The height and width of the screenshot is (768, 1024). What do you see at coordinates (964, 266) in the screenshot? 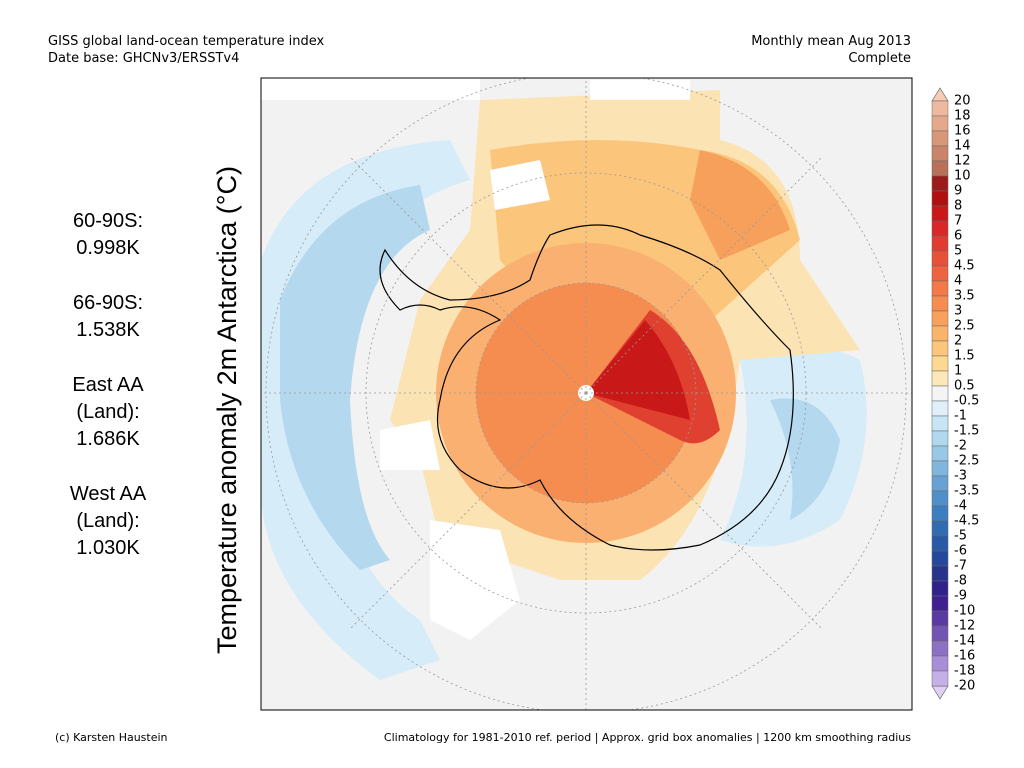
I see `colorbar-label: 4.5` at bounding box center [964, 266].